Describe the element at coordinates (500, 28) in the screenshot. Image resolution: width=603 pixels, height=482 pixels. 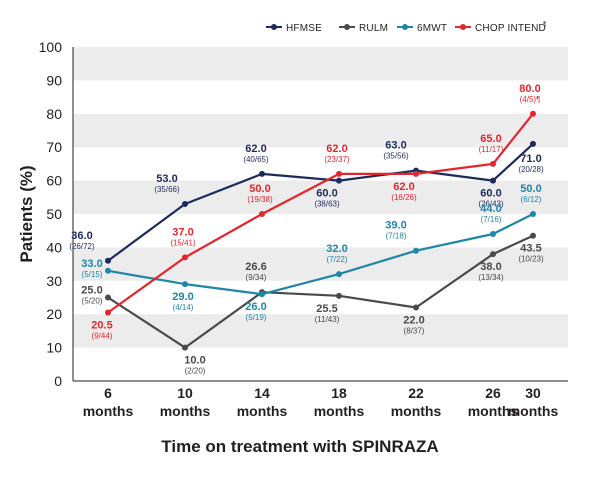
I see `legend-item-chop-intend: CHOP INTEND¶` at that location.